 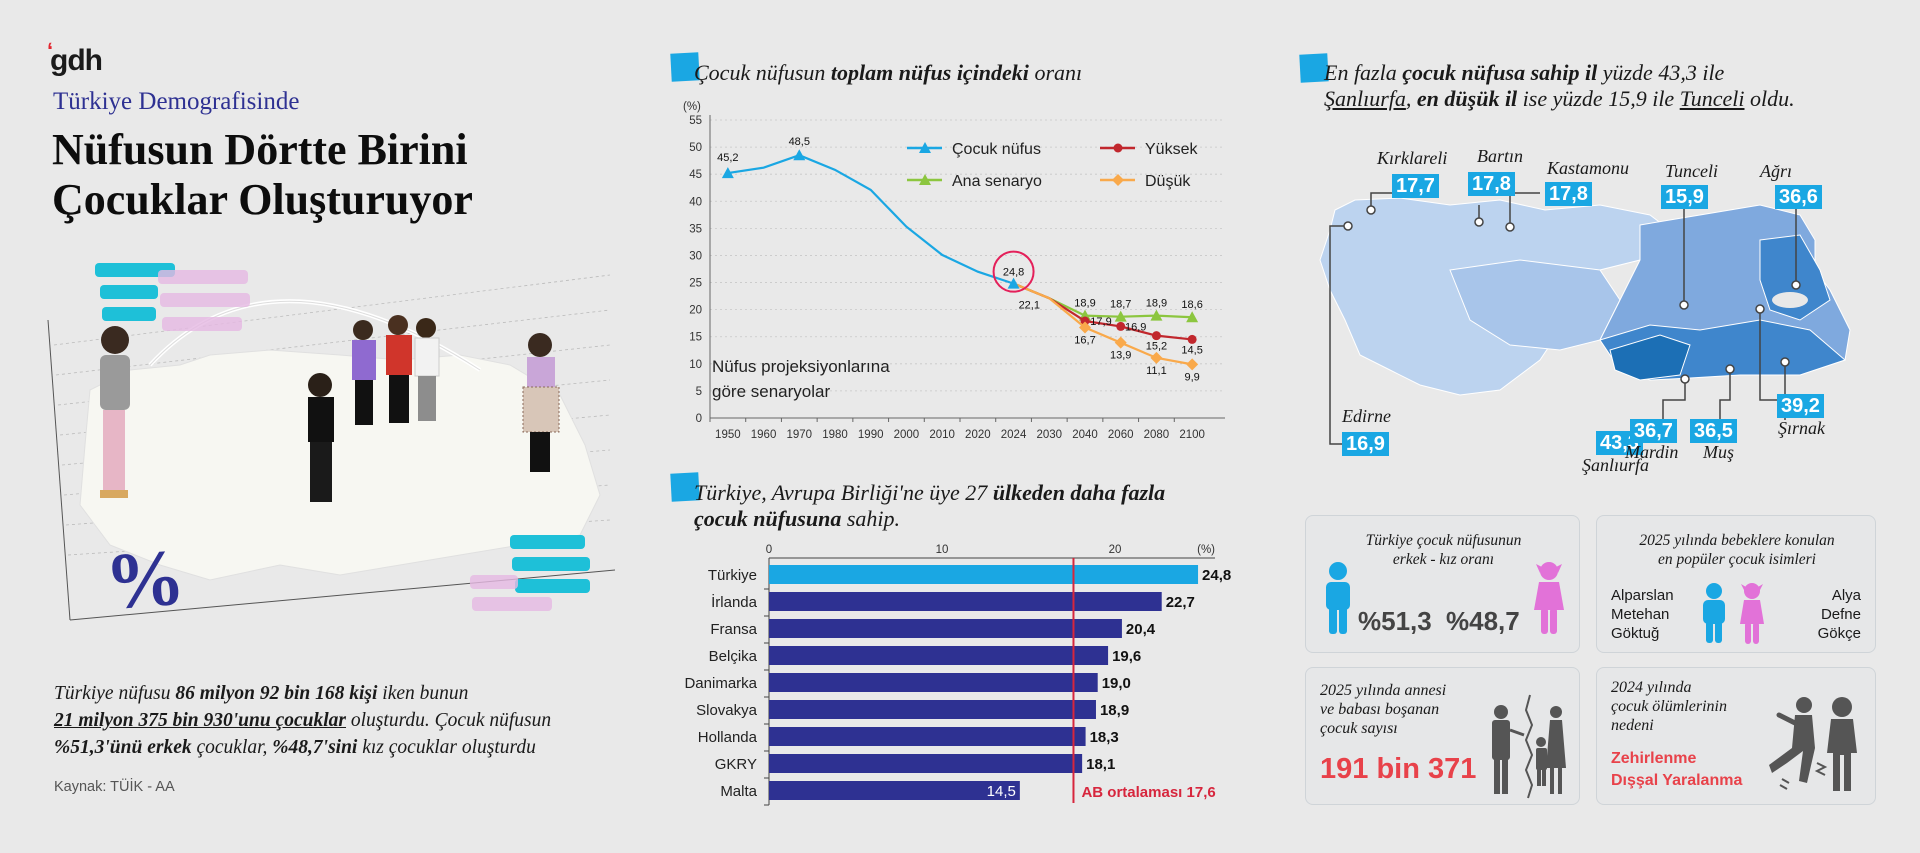 I want to click on boy-name: Göktuğ, so click(x=1635, y=633).